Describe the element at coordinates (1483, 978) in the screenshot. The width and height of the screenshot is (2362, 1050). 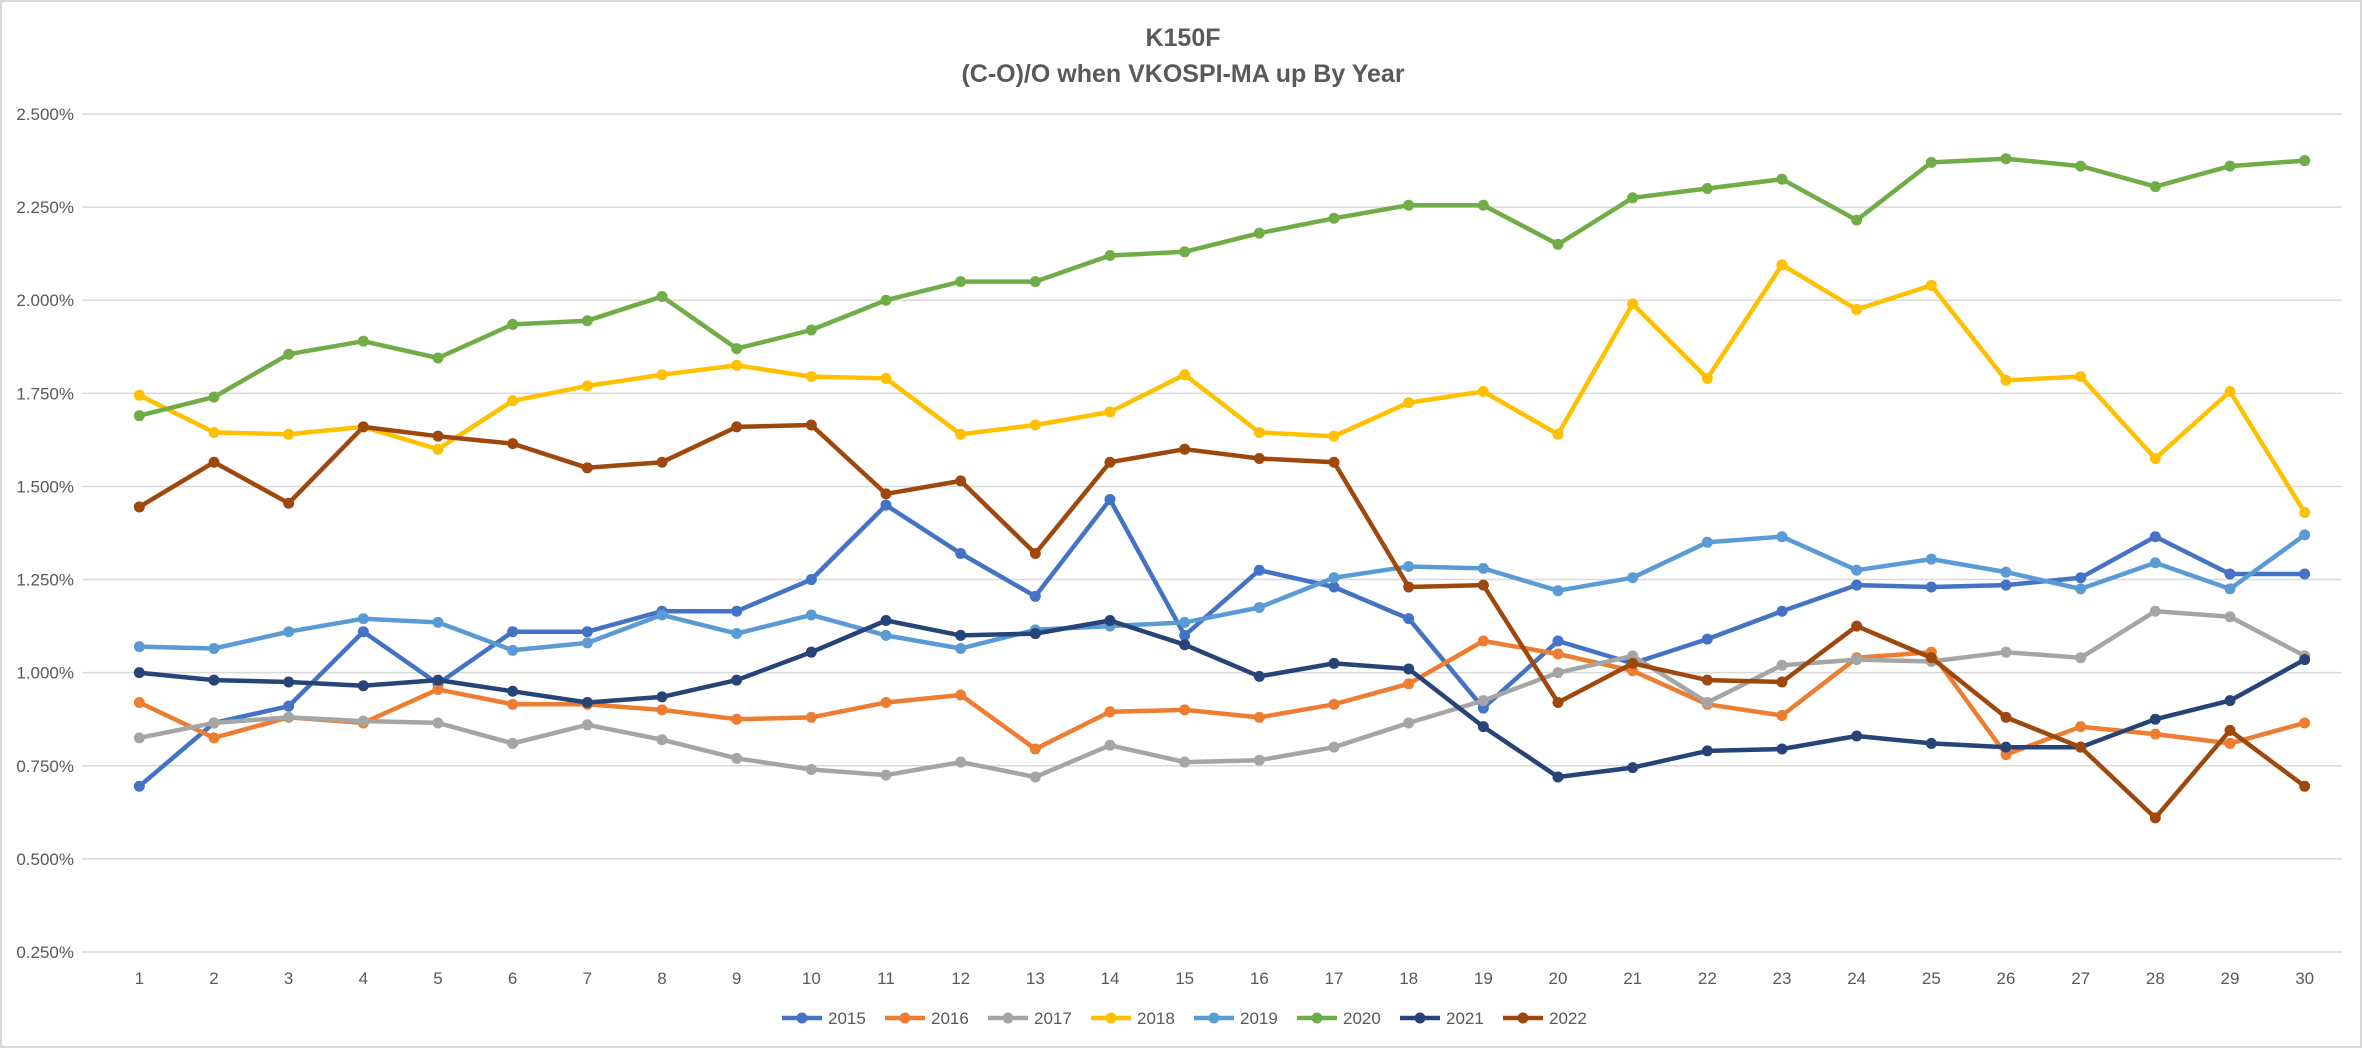
I see `x-tick-label: 19` at that location.